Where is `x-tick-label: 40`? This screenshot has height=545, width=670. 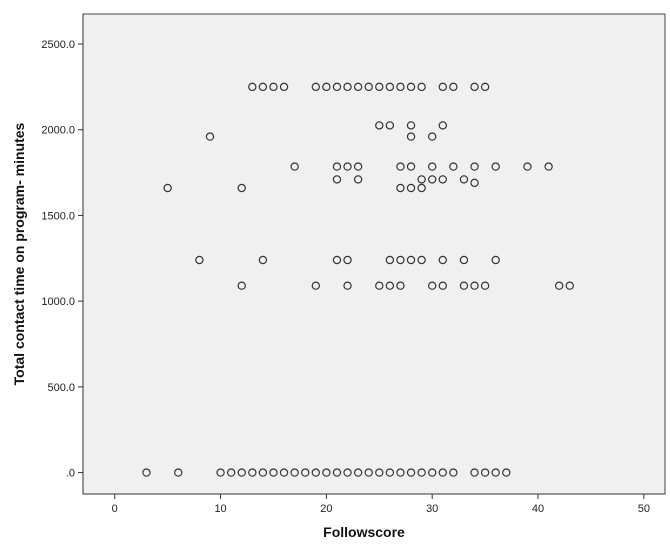 x-tick-label: 40 is located at coordinates (538, 509).